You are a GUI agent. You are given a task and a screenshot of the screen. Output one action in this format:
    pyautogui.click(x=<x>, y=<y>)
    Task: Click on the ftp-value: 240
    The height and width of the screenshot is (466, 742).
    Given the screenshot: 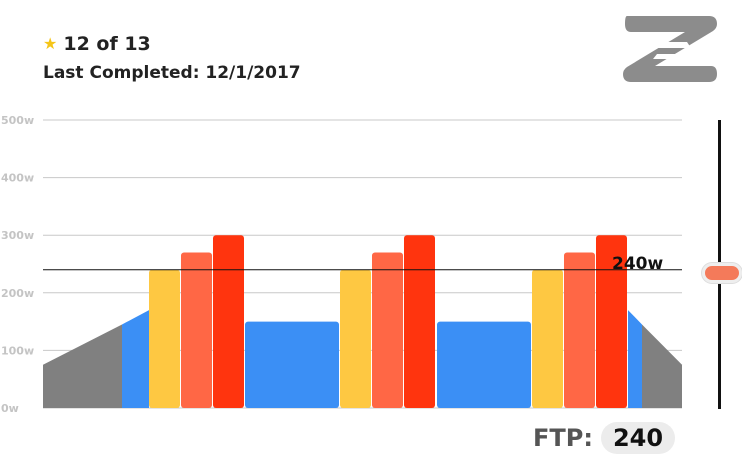 What is the action you would take?
    pyautogui.click(x=638, y=438)
    